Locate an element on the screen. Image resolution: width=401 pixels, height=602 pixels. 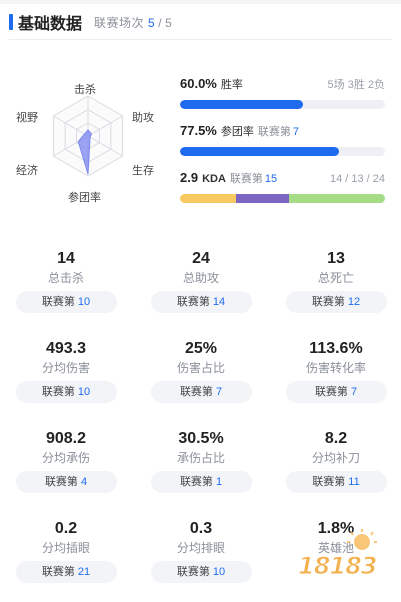
stat-name: 分均承伤 is located at coordinates (65, 458).